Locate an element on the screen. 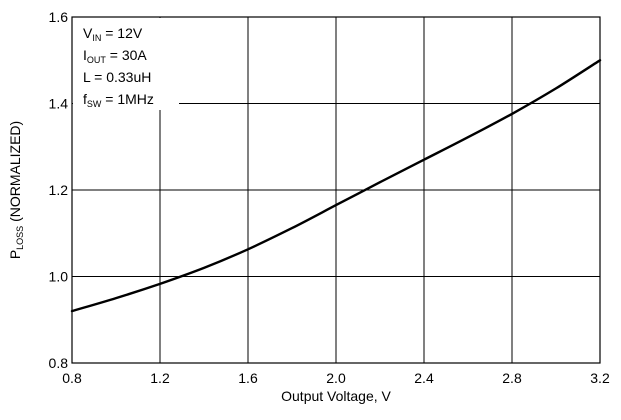  annotation-line-2: L = 0.33uH is located at coordinates (117, 77).